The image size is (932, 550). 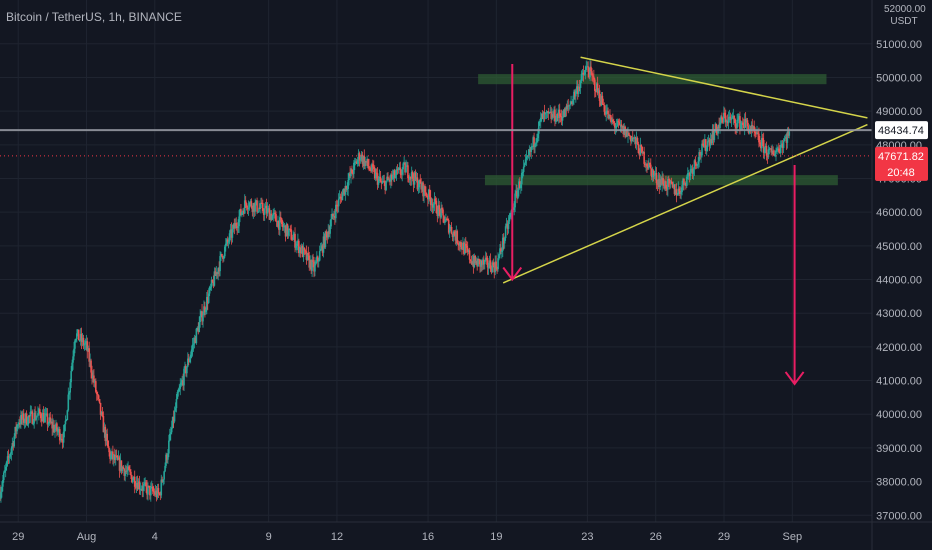 What do you see at coordinates (724, 87) in the screenshot?
I see `triangle-upper-line` at bounding box center [724, 87].